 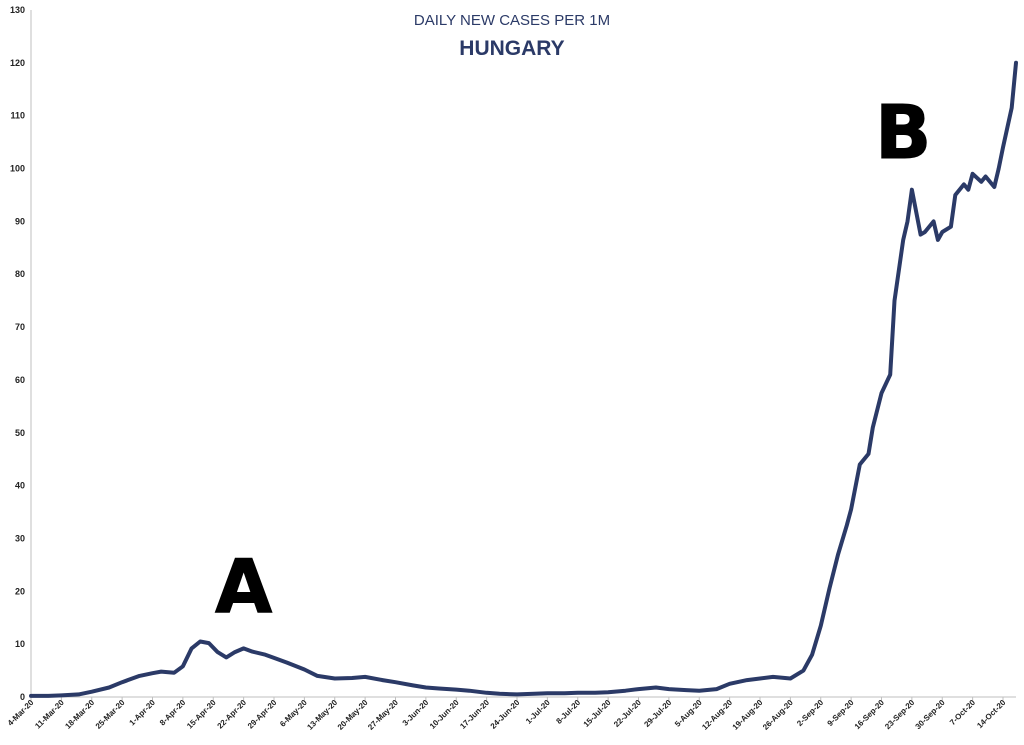 I want to click on y-tick-label: 20, so click(x=20, y=591).